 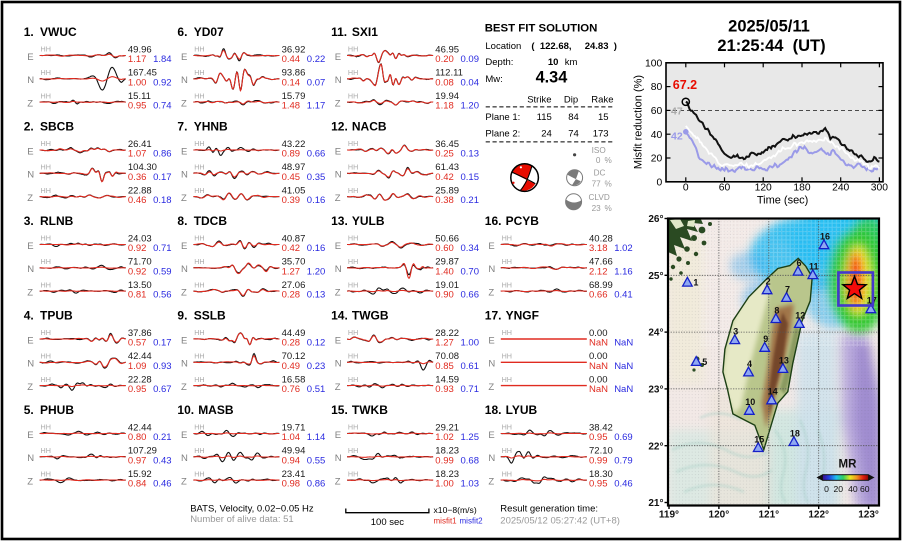 What do you see at coordinates (294, 144) in the screenshot?
I see `svg-text: 43.22` at bounding box center [294, 144].